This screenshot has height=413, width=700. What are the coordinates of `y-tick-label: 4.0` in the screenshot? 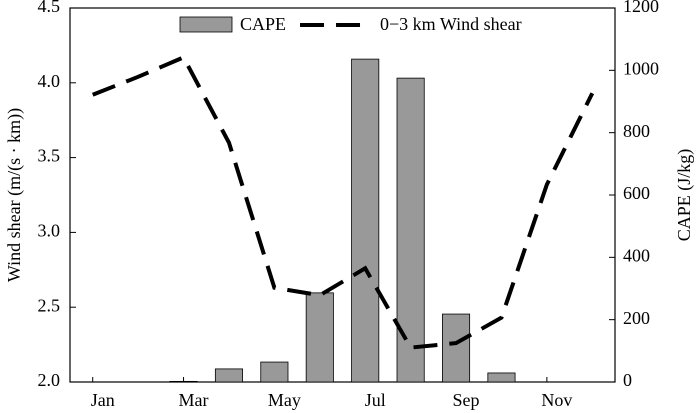 It's located at (49, 81).